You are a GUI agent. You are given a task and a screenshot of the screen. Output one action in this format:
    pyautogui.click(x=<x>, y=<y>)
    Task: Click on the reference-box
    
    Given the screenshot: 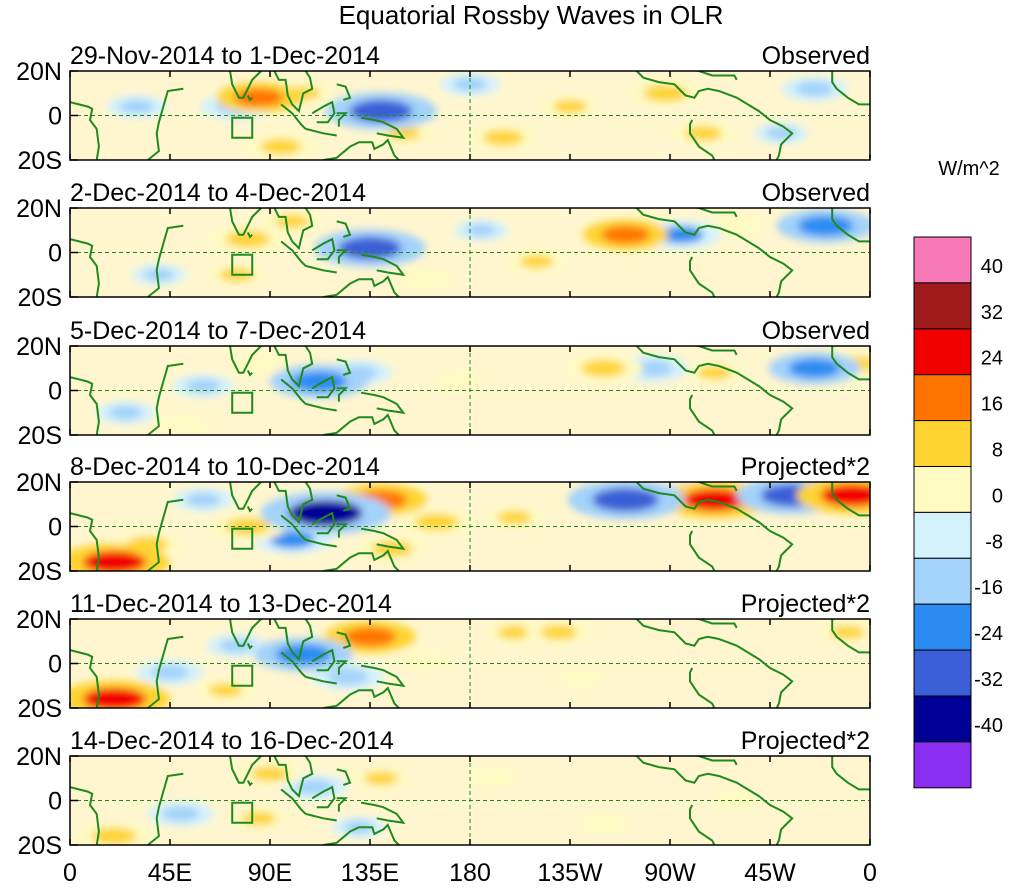 What is the action you would take?
    pyautogui.click(x=242, y=538)
    